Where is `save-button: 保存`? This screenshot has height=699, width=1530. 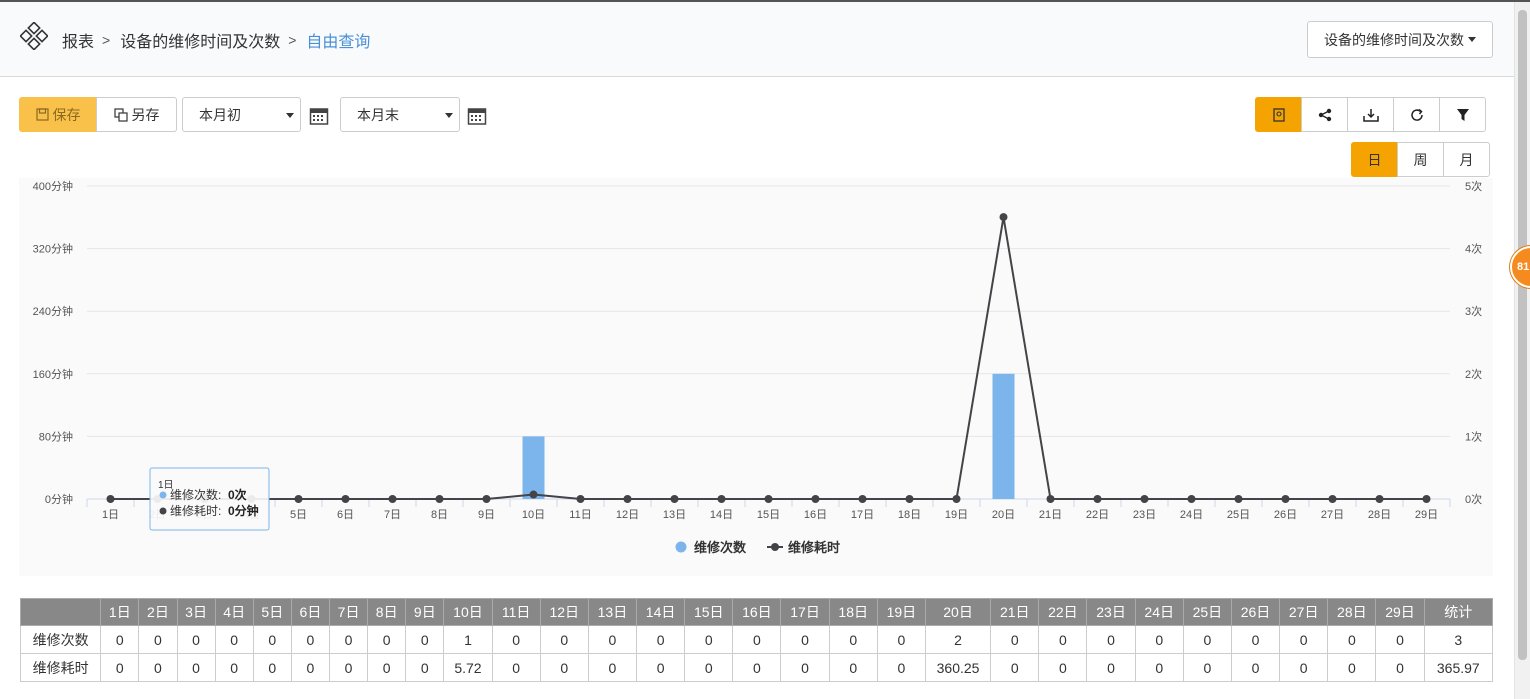
save-button: 保存 is located at coordinates (58, 114).